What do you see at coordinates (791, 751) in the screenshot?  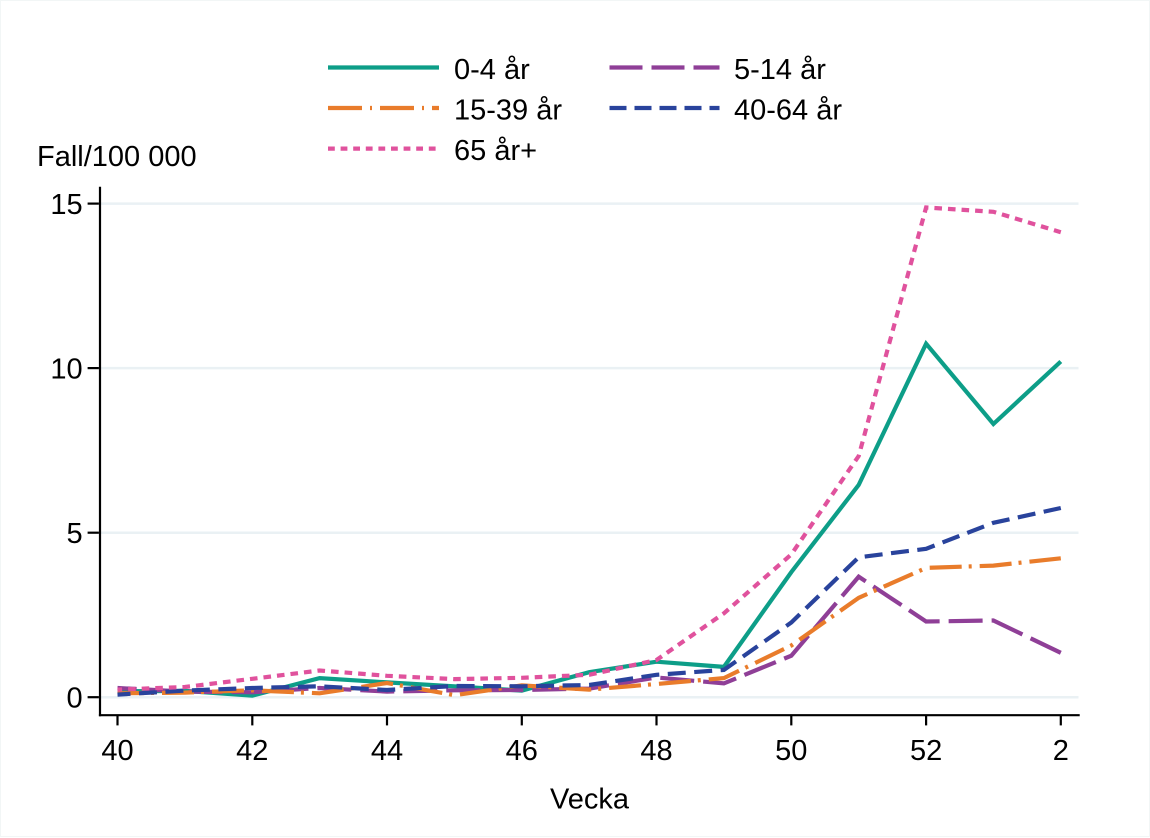 I see `svg-text: 50` at bounding box center [791, 751].